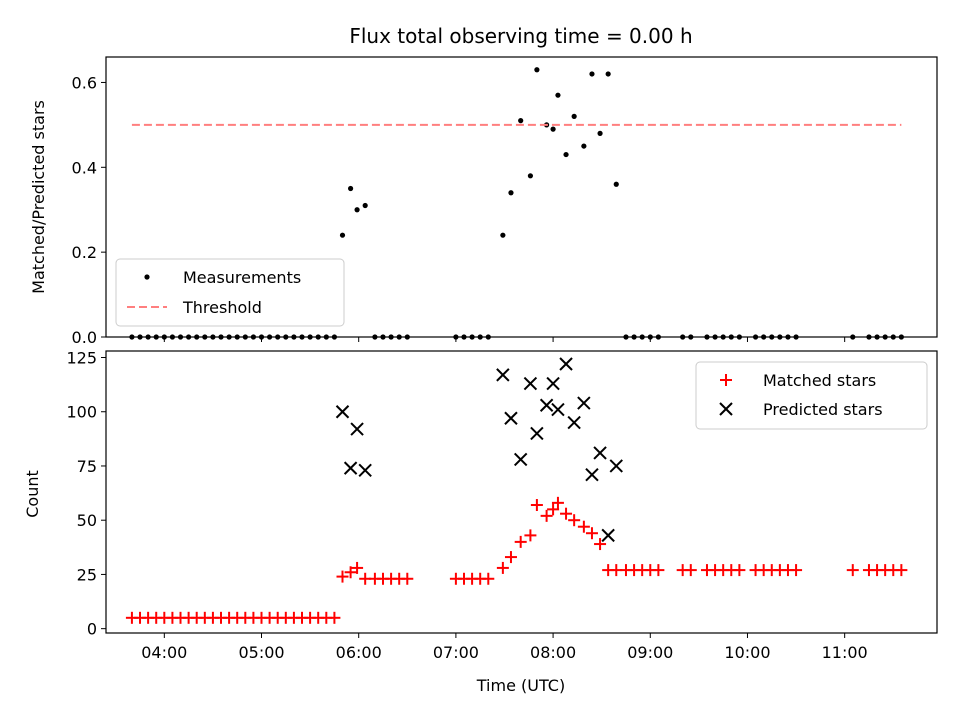 The width and height of the screenshot is (960, 720). Describe the element at coordinates (811, 395) in the screenshot. I see `bottom-legend-box` at that location.